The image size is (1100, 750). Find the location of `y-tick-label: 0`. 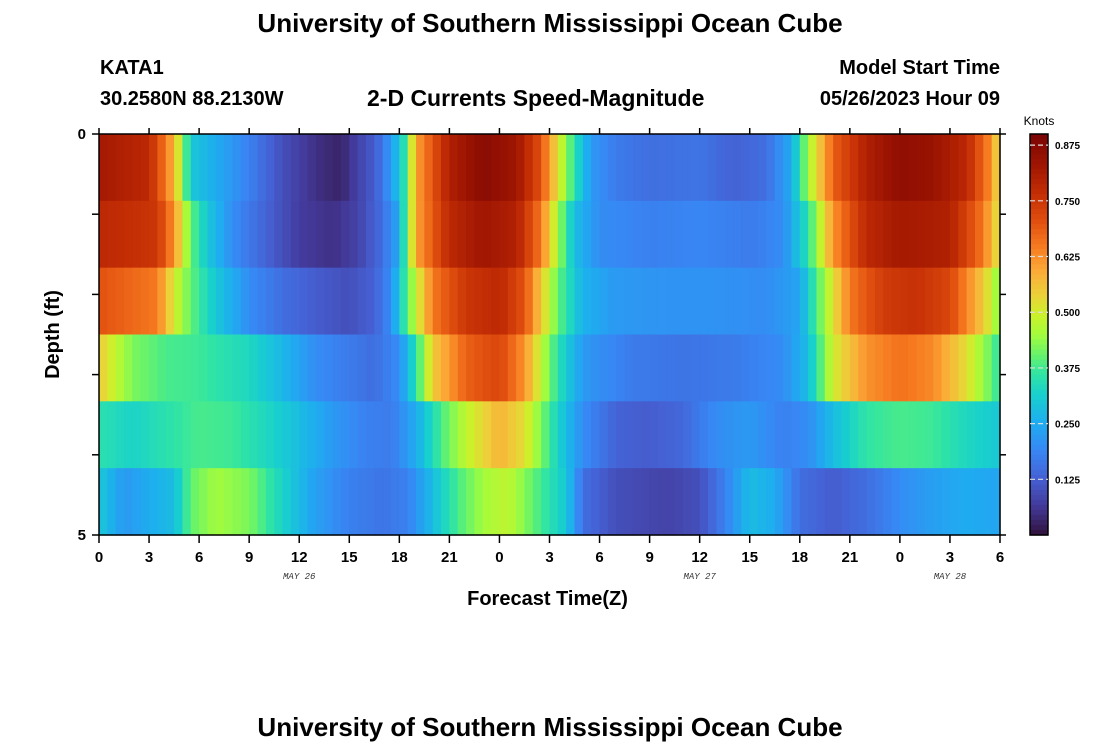

y-tick-label: 0 is located at coordinates (82, 134).